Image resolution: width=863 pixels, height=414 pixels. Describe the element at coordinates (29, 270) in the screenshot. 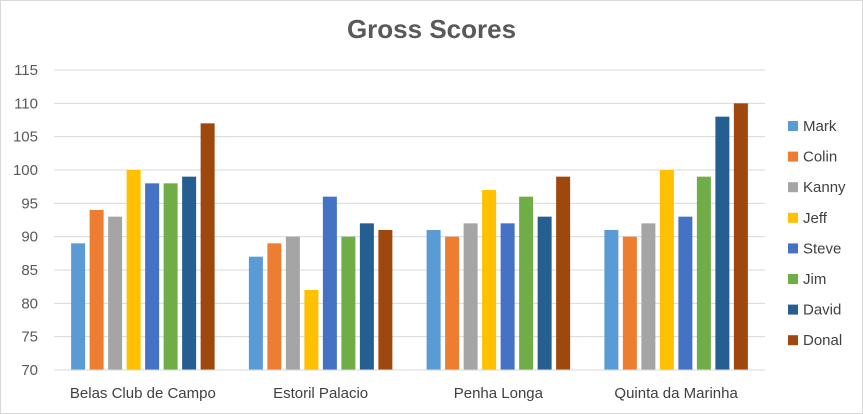

I see `y-tick-label: 85` at that location.